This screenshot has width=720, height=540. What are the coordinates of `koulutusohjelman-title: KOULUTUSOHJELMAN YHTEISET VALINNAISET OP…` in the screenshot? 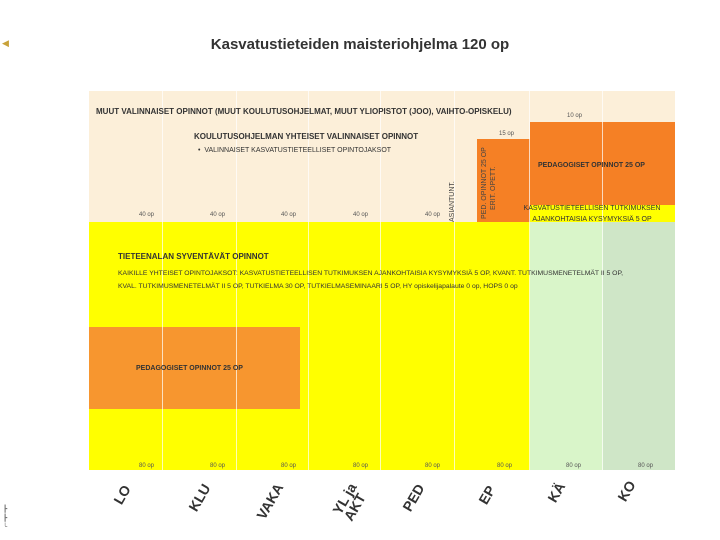 It's located at (306, 136).